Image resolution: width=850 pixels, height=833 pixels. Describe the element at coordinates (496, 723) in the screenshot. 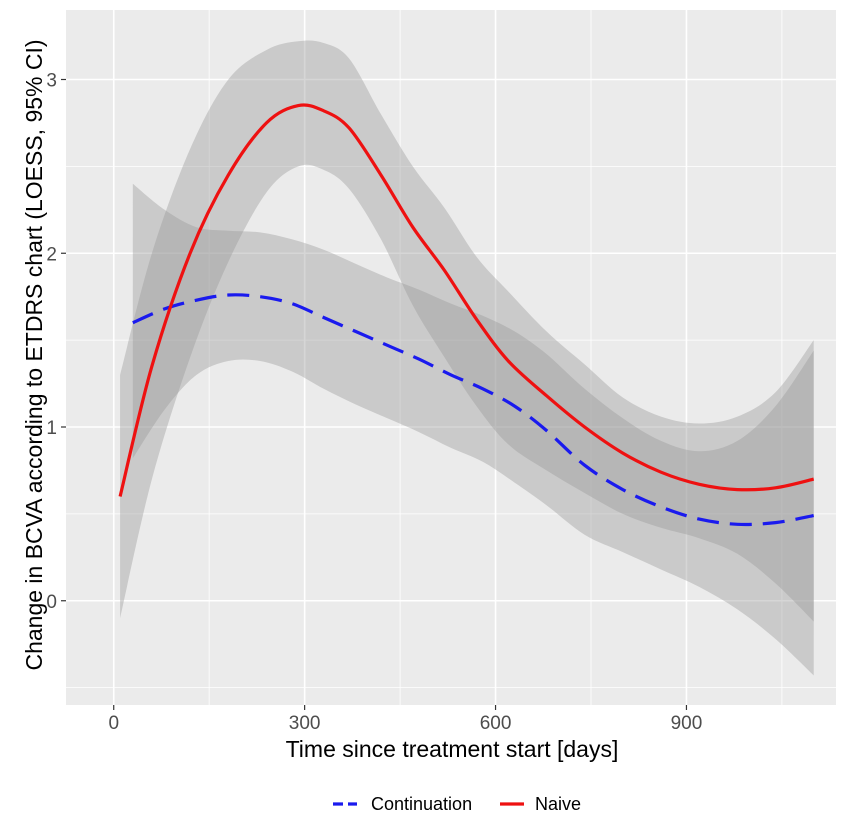

I see `x-tick-label: 600` at that location.